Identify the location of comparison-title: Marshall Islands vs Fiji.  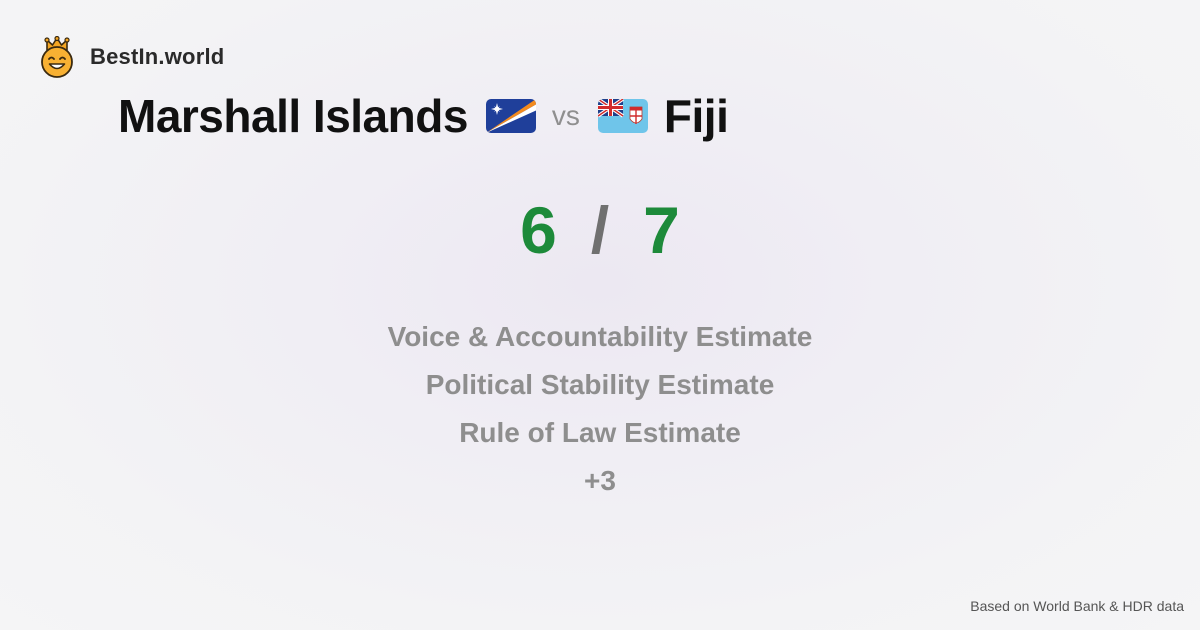
(423, 116).